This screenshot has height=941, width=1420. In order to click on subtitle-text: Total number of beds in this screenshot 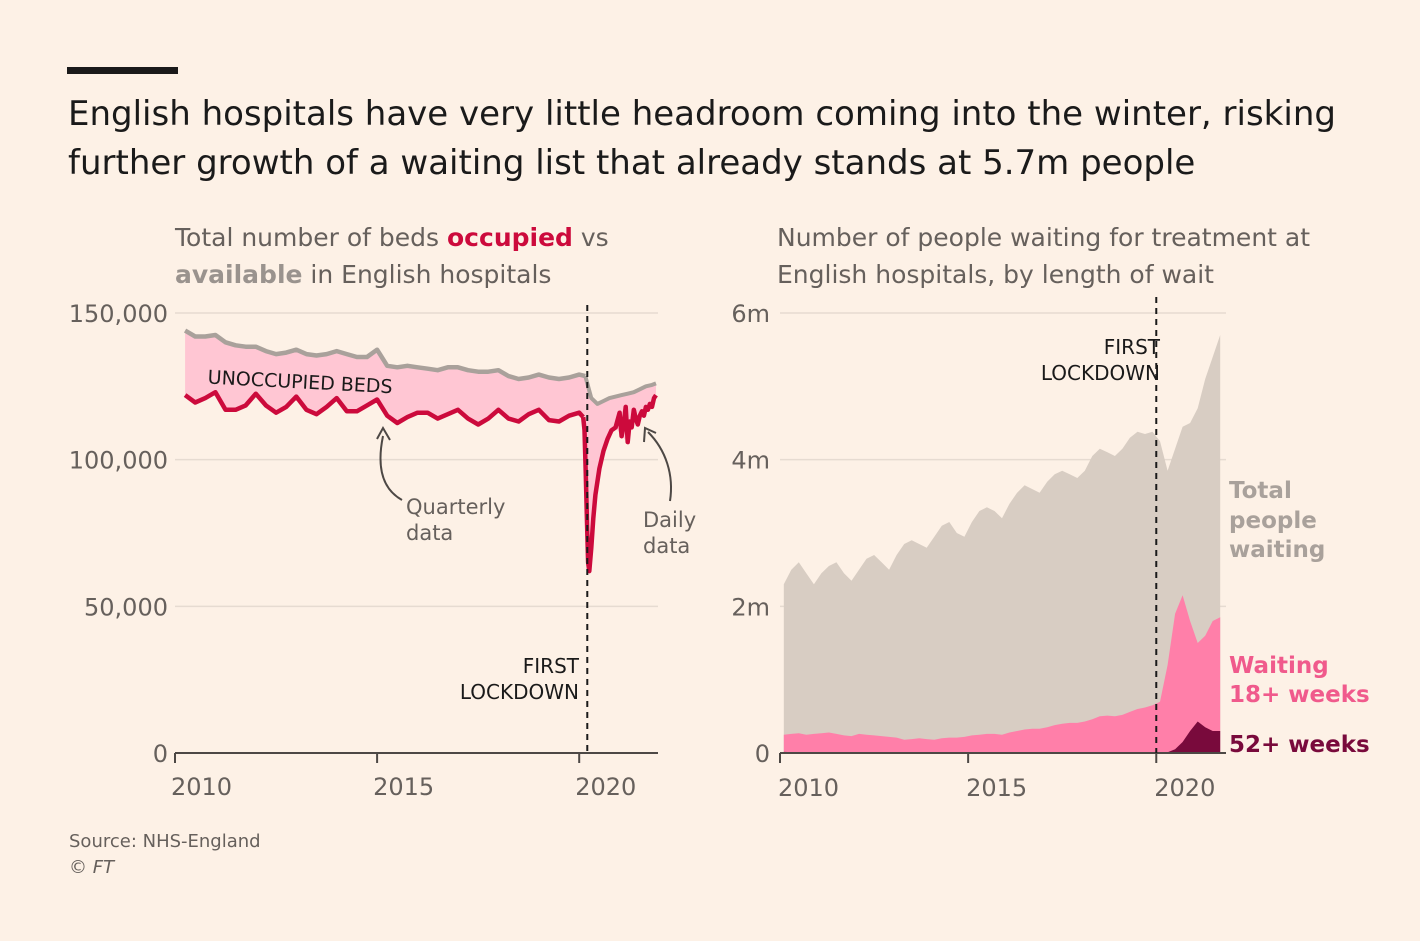, I will do `click(311, 237)`.